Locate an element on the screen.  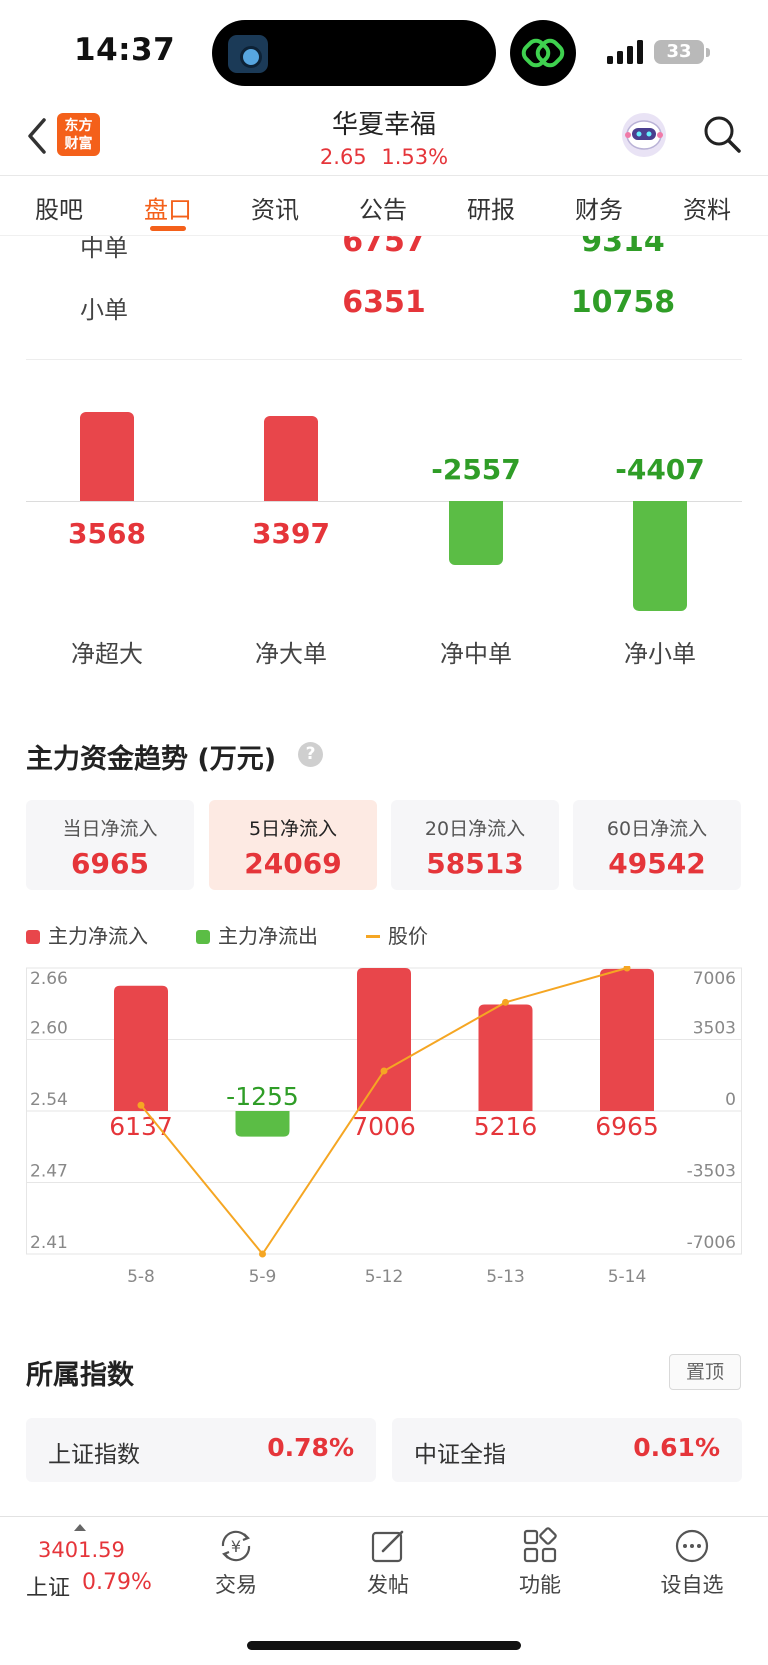
flow-bar-label: 5216 is located at coordinates (506, 1126).